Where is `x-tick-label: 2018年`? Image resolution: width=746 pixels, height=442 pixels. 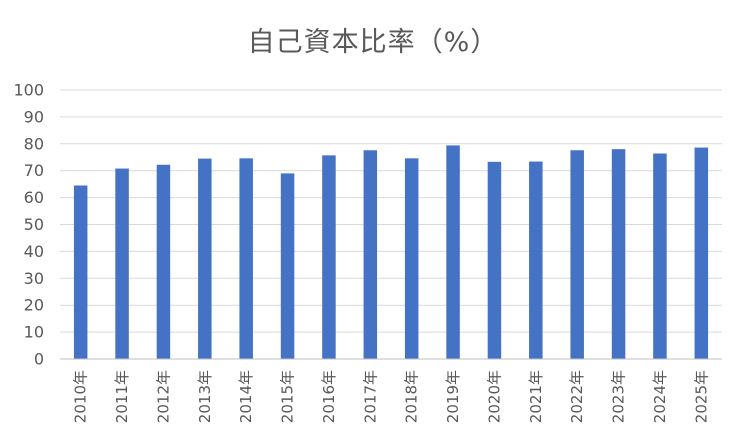
x-tick-label: 2018年 is located at coordinates (412, 396).